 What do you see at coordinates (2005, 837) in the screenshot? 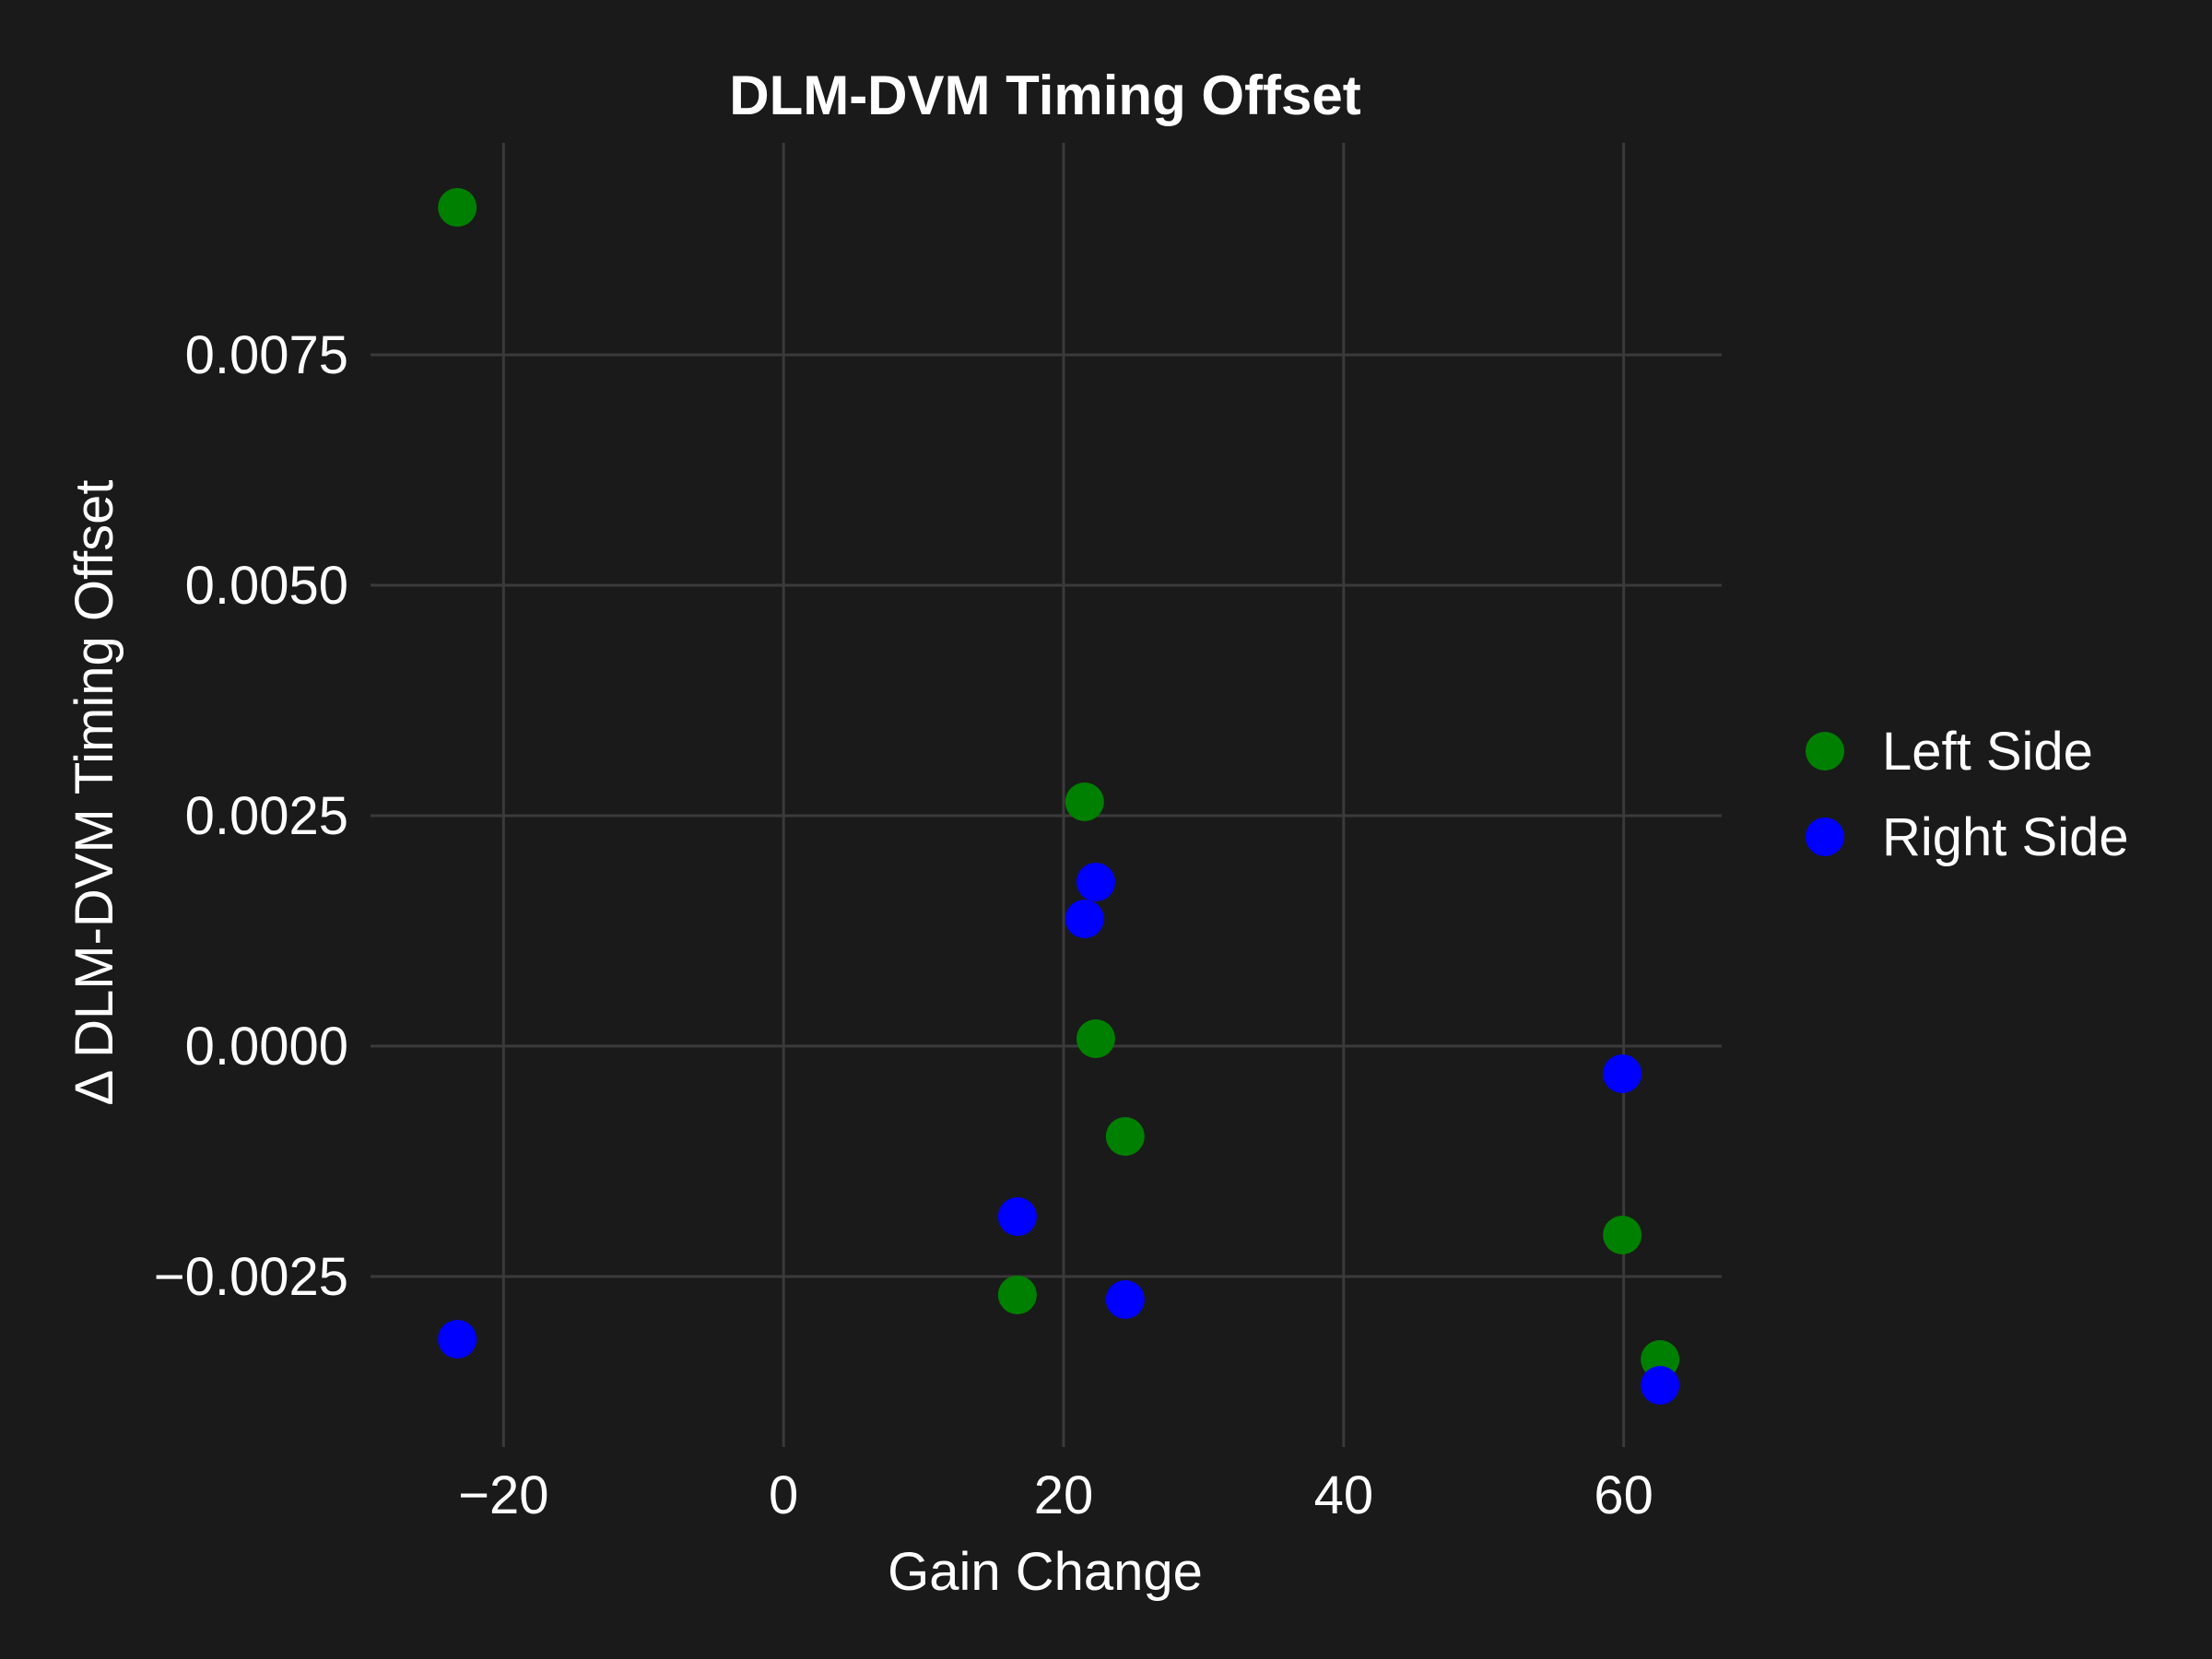
I see `legend-label: Right Side` at bounding box center [2005, 837].